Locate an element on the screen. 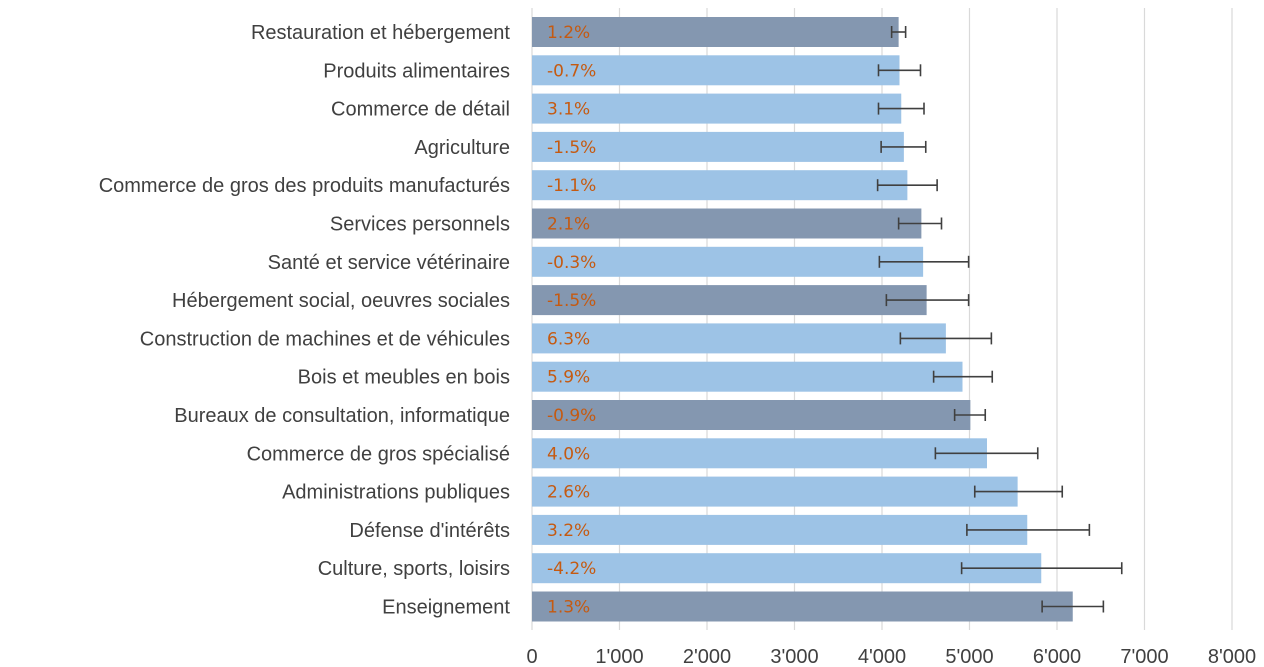 Image resolution: width=1264 pixels, height=667 pixels. category-label: Produits alimentaires is located at coordinates (416, 71).